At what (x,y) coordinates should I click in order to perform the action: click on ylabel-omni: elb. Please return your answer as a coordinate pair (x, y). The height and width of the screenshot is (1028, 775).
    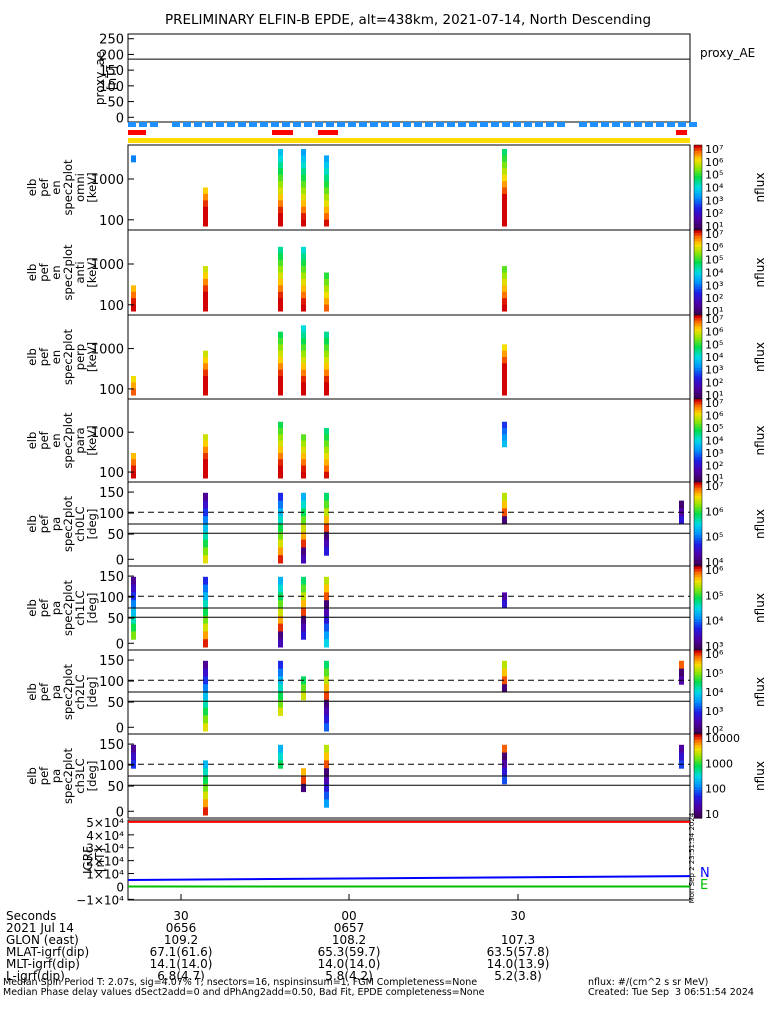
    Looking at the image, I should click on (32, 188).